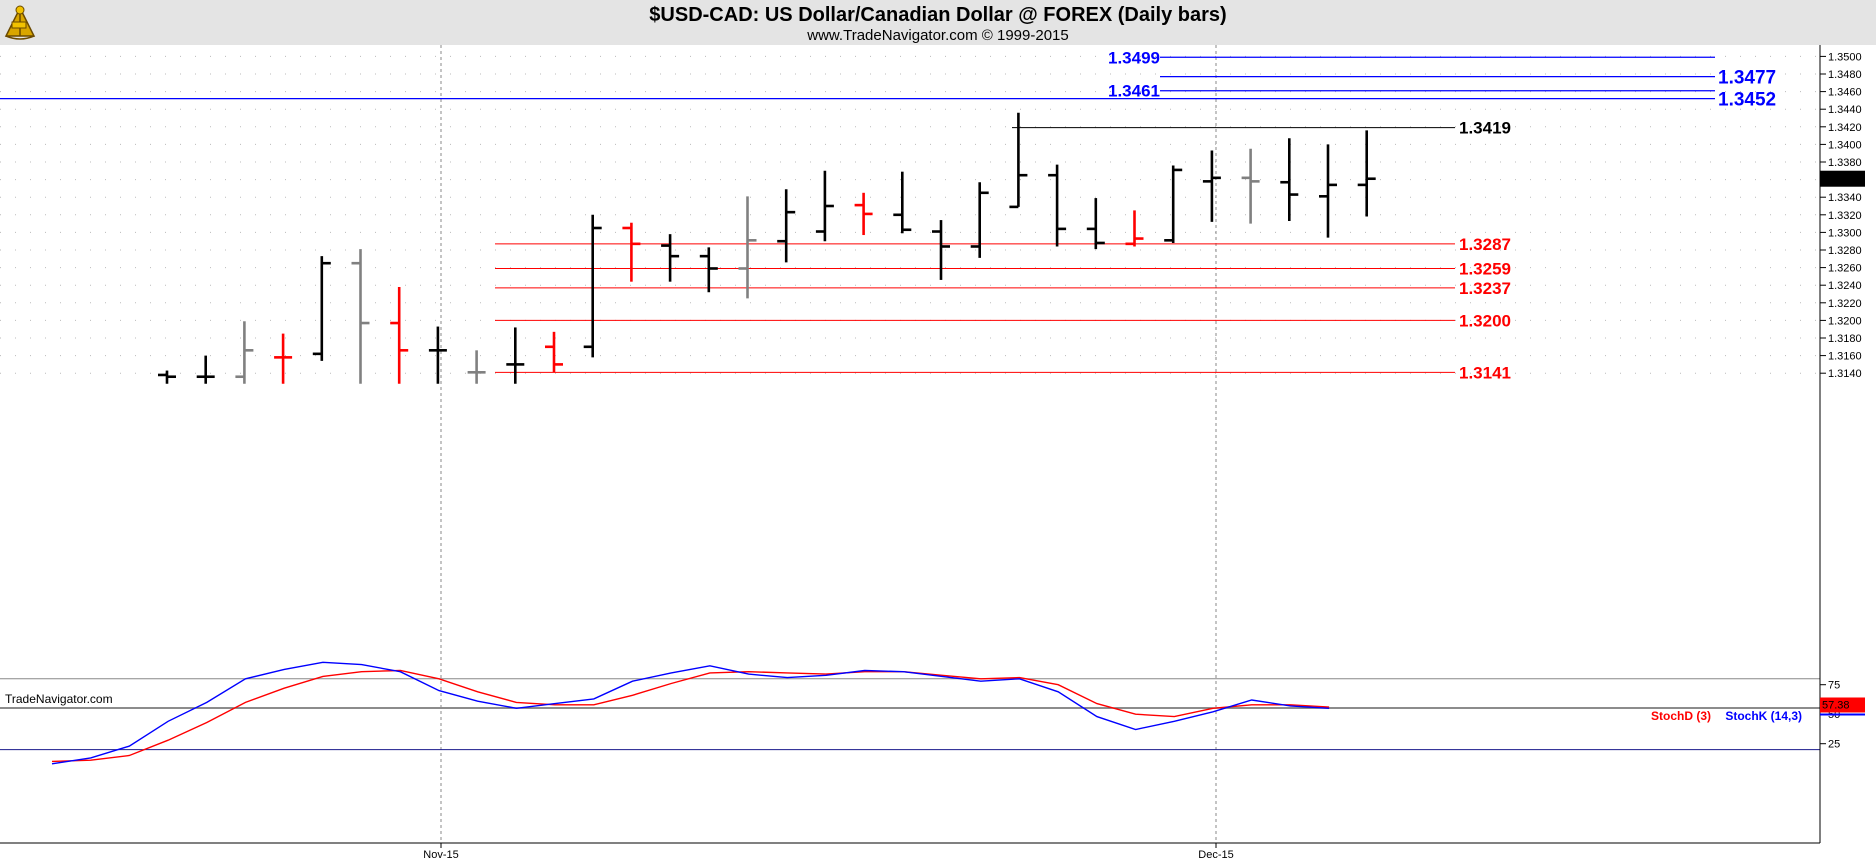  What do you see at coordinates (1845, 163) in the screenshot?
I see `price-tick-label: 1.3380` at bounding box center [1845, 163].